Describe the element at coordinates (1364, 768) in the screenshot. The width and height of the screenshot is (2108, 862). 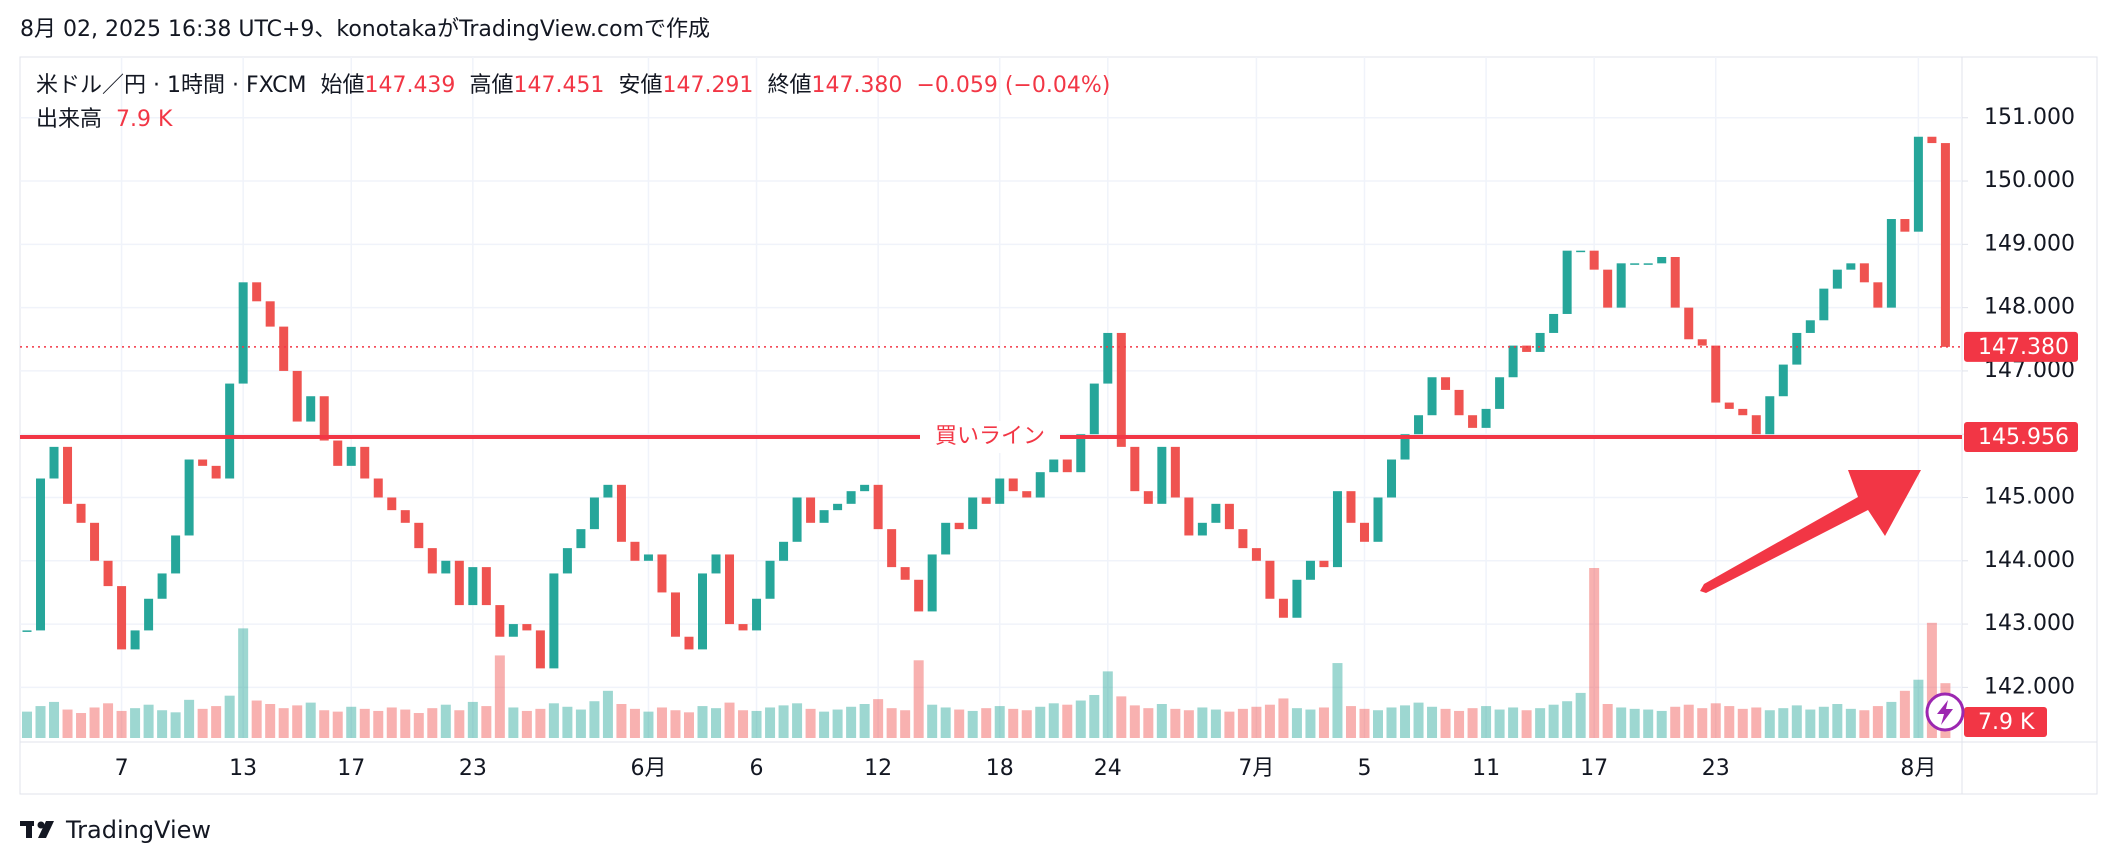
I see `x-tick-label: 5` at that location.